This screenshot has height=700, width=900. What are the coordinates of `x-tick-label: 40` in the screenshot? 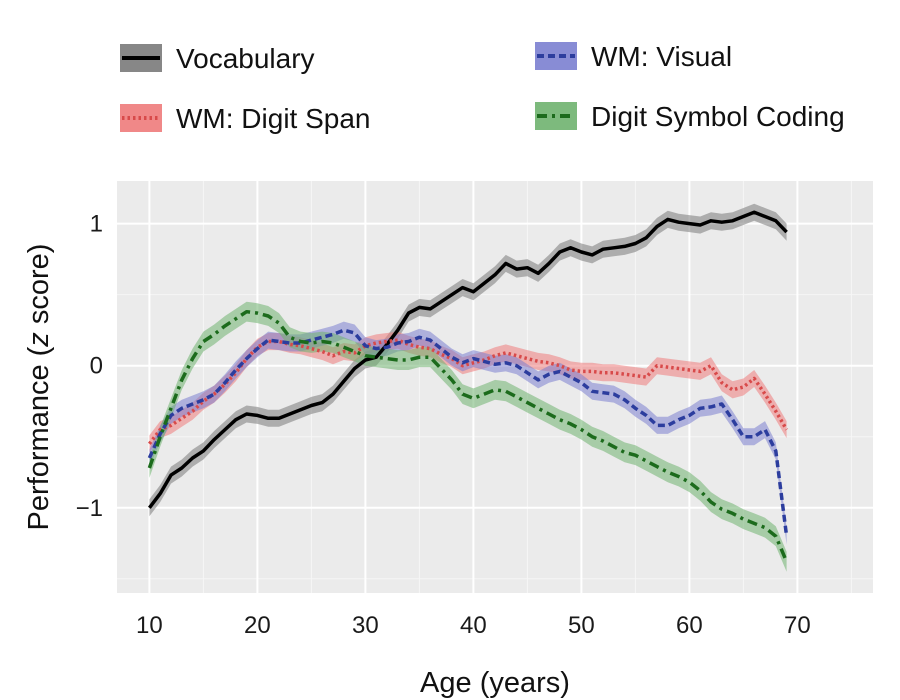 It's located at (473, 625).